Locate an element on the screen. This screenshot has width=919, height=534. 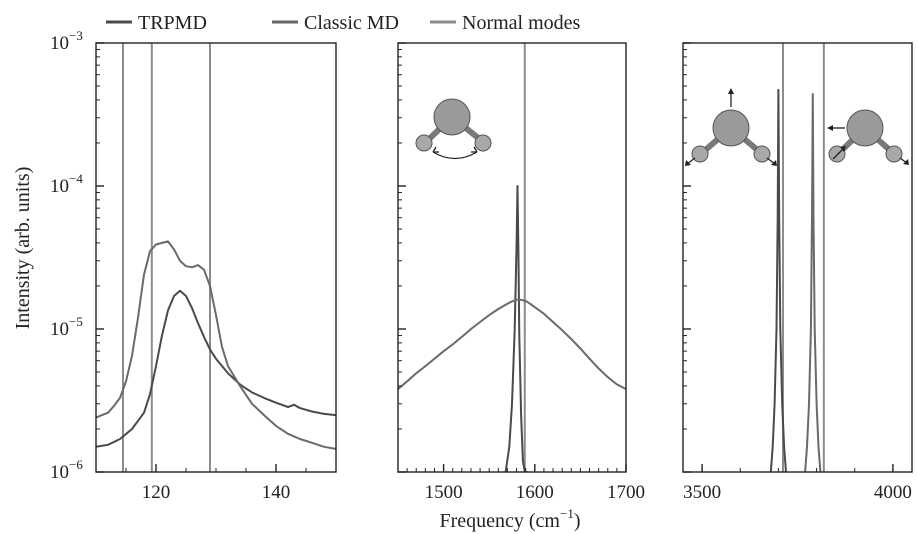
x-axis-label: Frequency (cm−1) is located at coordinates (509, 519).